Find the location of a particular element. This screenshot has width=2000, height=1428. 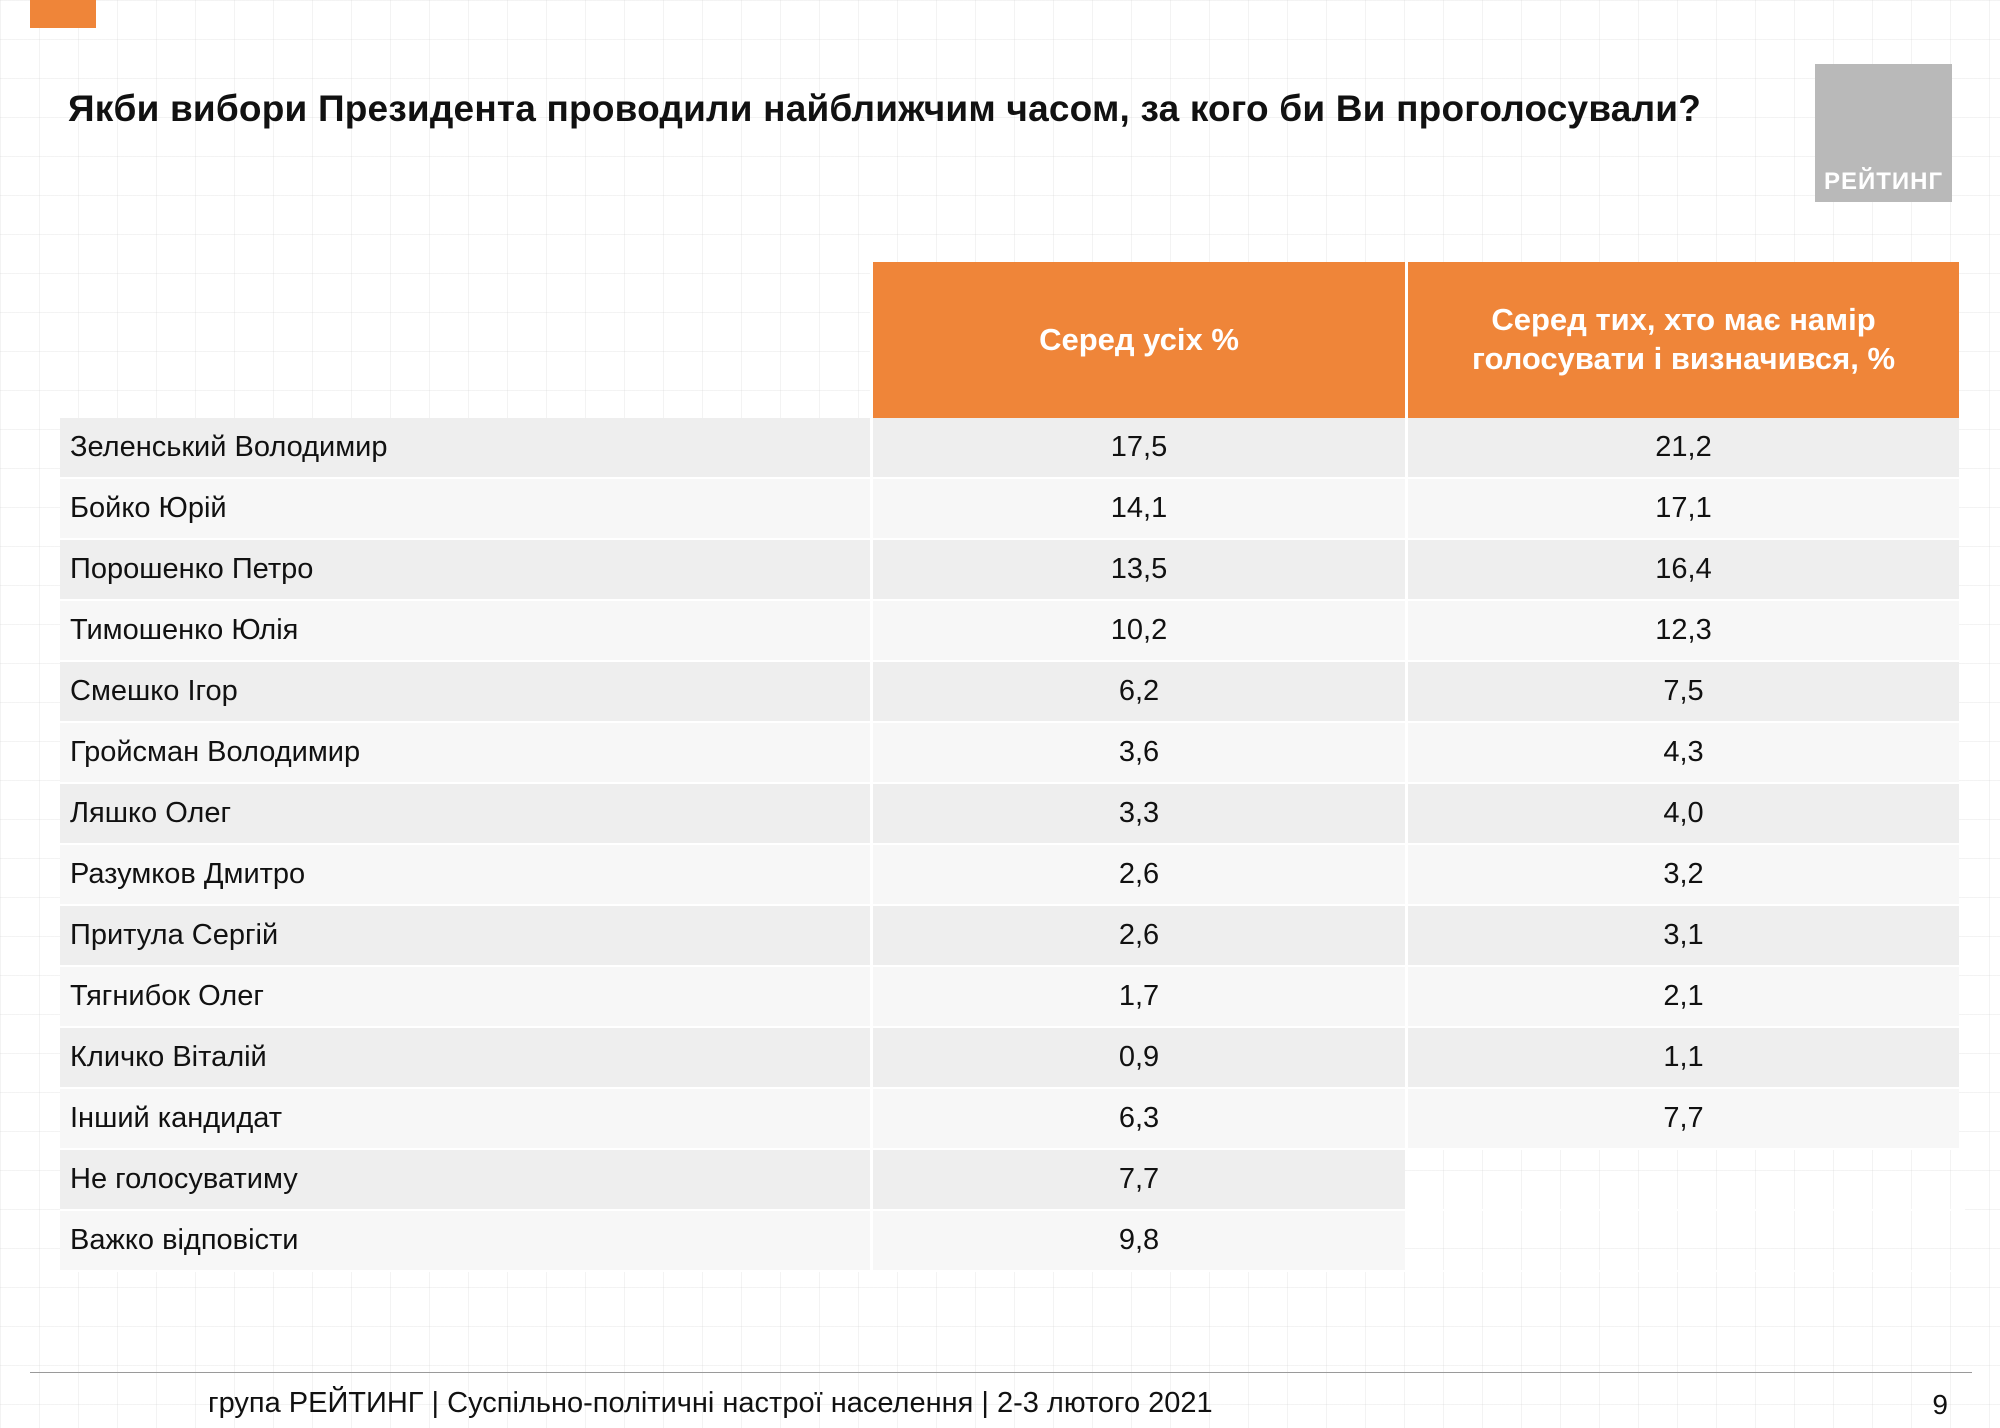

candidate-name: Кличко Віталій is located at coordinates (465, 1057).